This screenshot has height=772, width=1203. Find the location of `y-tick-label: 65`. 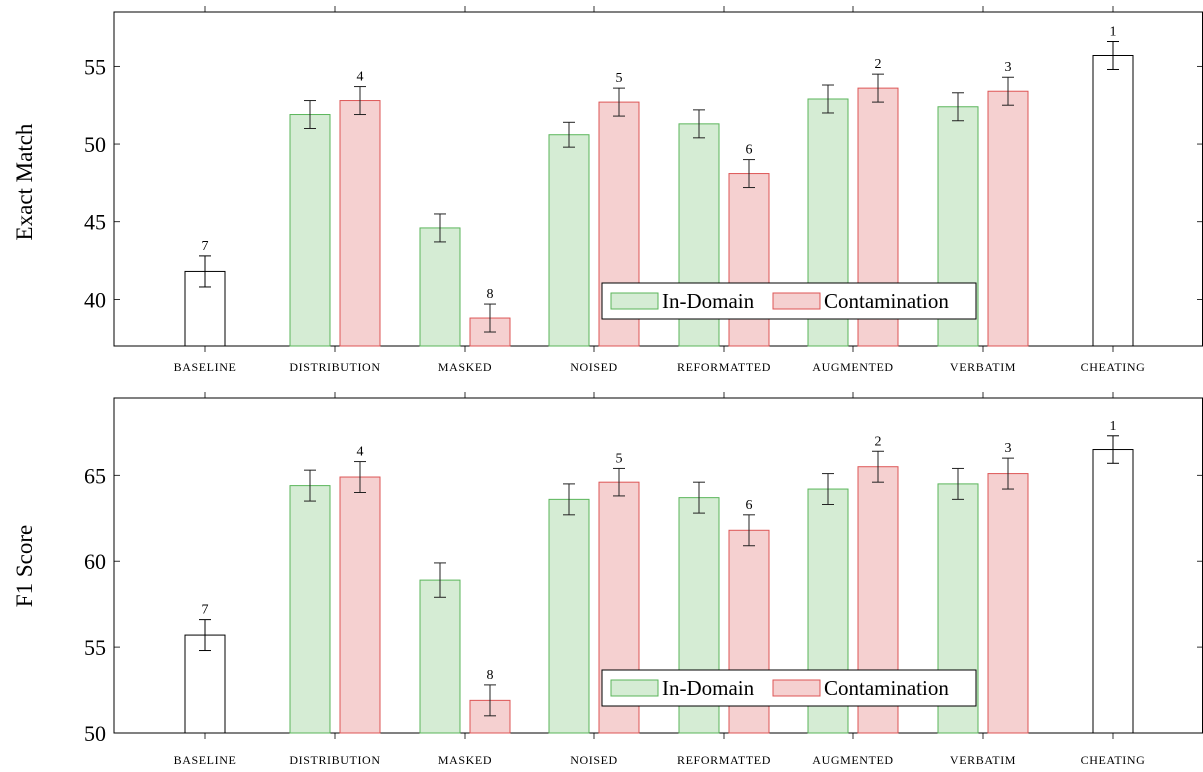

y-tick-label: 65 is located at coordinates (95, 475).